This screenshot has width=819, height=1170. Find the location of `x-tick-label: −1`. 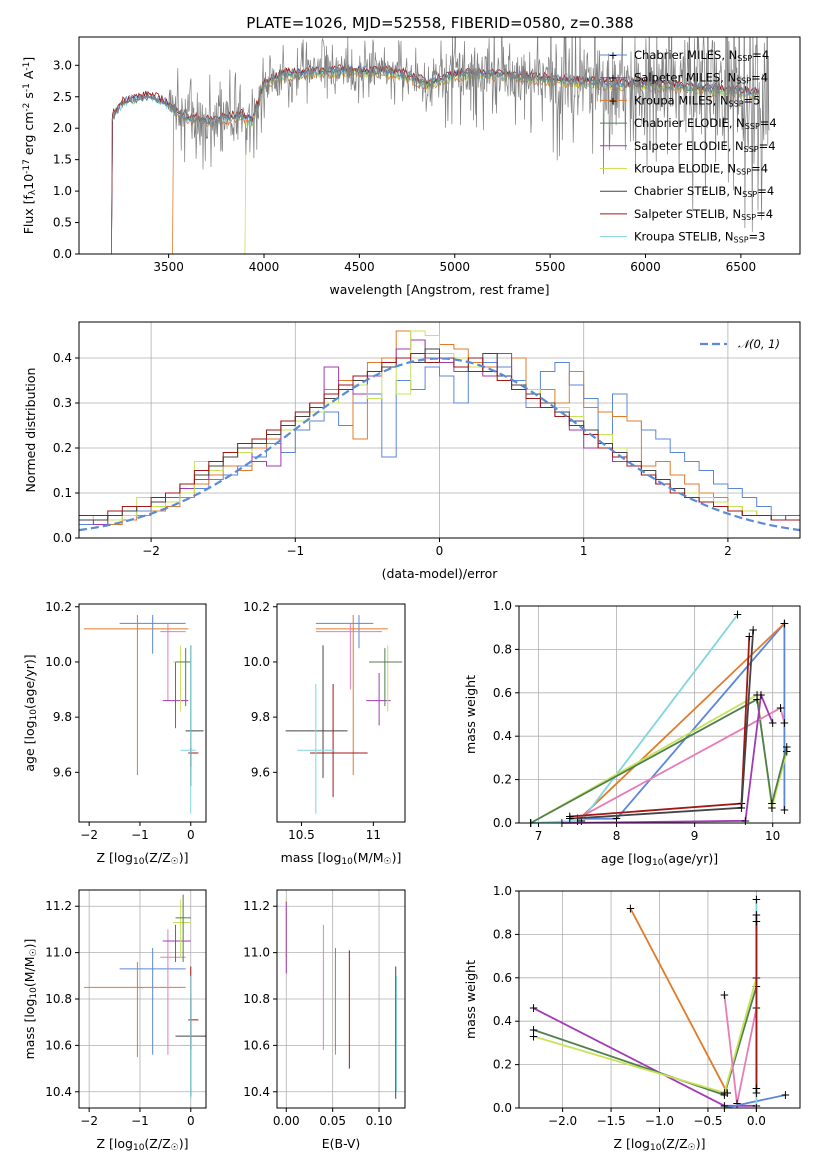

x-tick-label: −1 is located at coordinates (140, 835).